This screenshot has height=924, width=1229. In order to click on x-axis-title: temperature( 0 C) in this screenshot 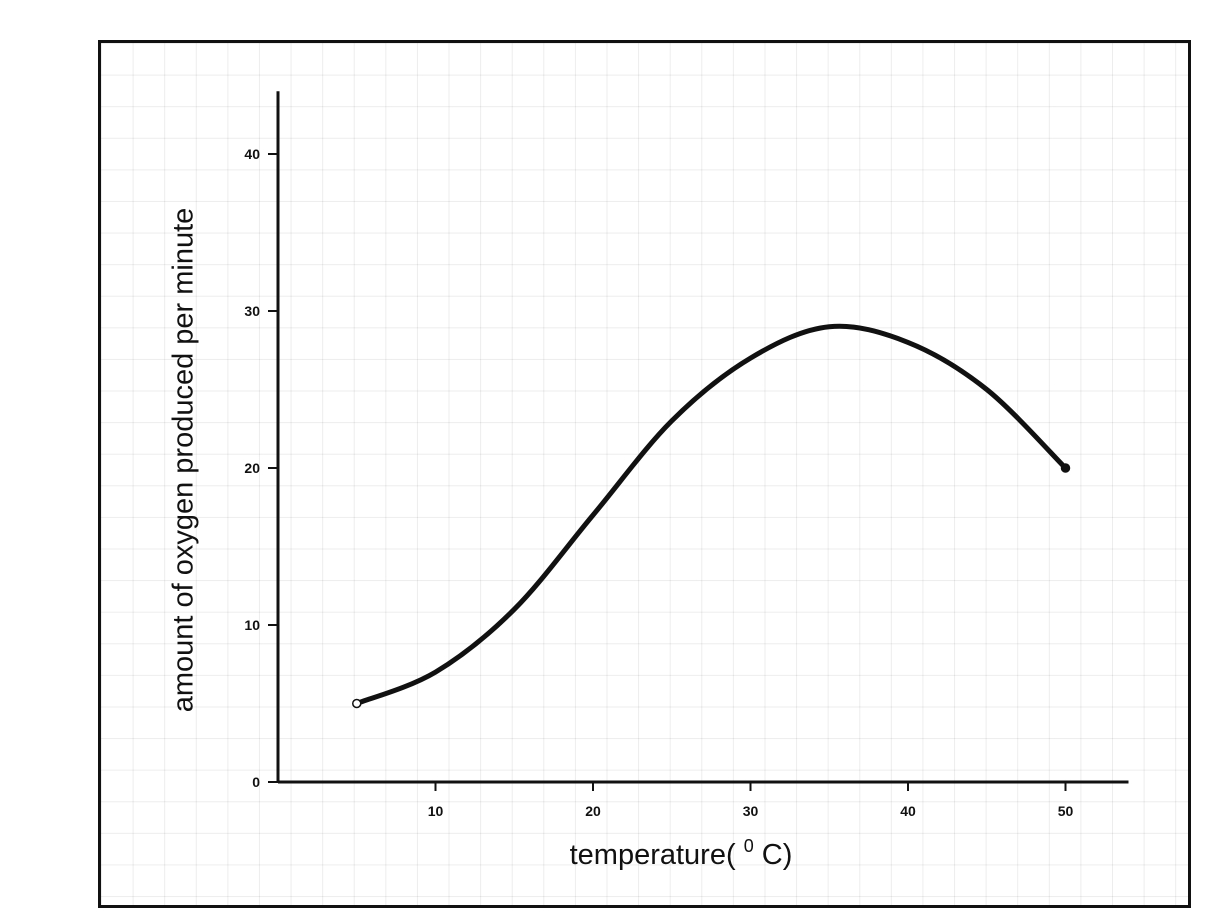, I will do `click(681, 849)`.